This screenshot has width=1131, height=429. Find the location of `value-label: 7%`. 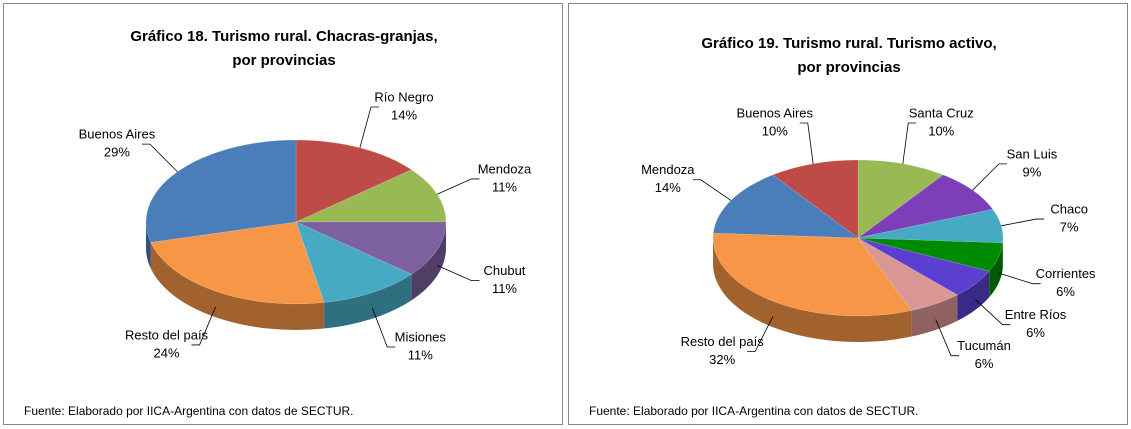

value-label: 7% is located at coordinates (1069, 227).